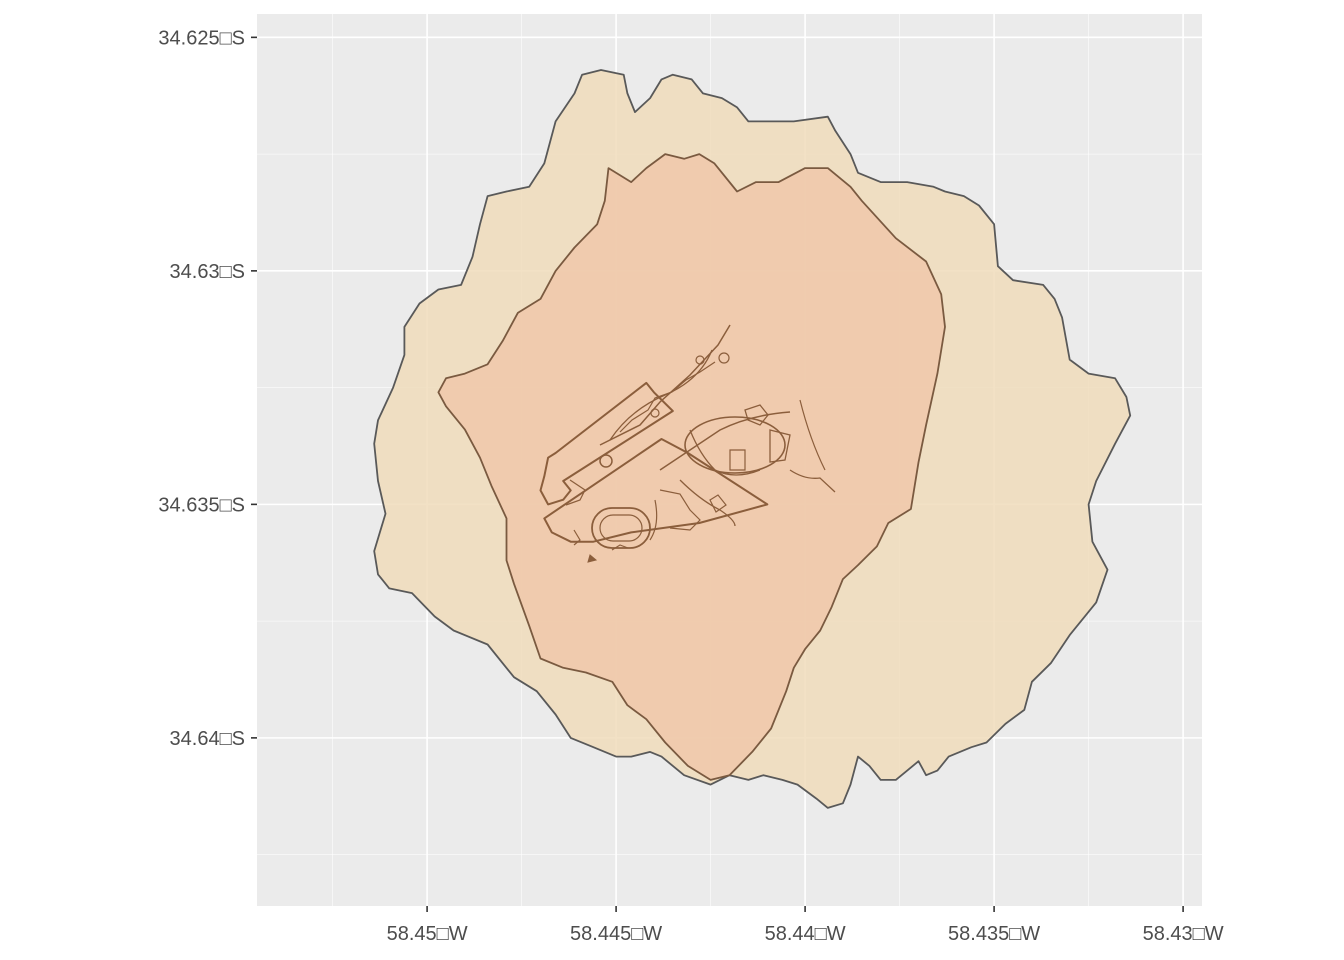 The image size is (1344, 960). I want to click on y-tick-label: 34.625□S, so click(201, 38).